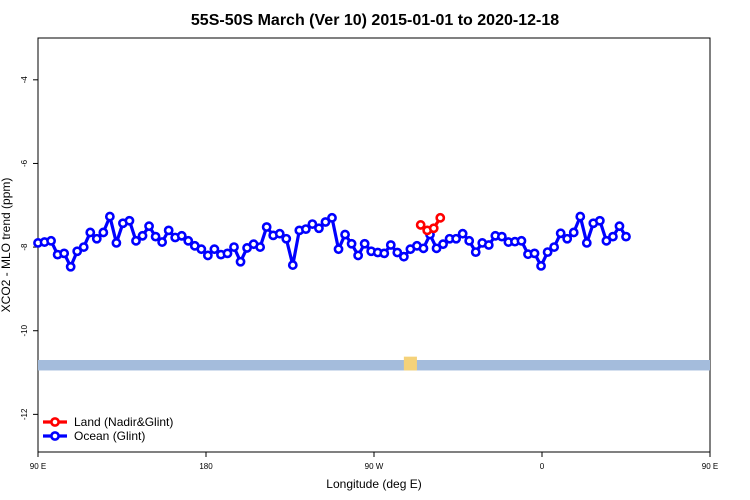 The width and height of the screenshot is (750, 500). I want to click on legend: Land (Nadir&Glint)Ocean (Glint), so click(108, 429).